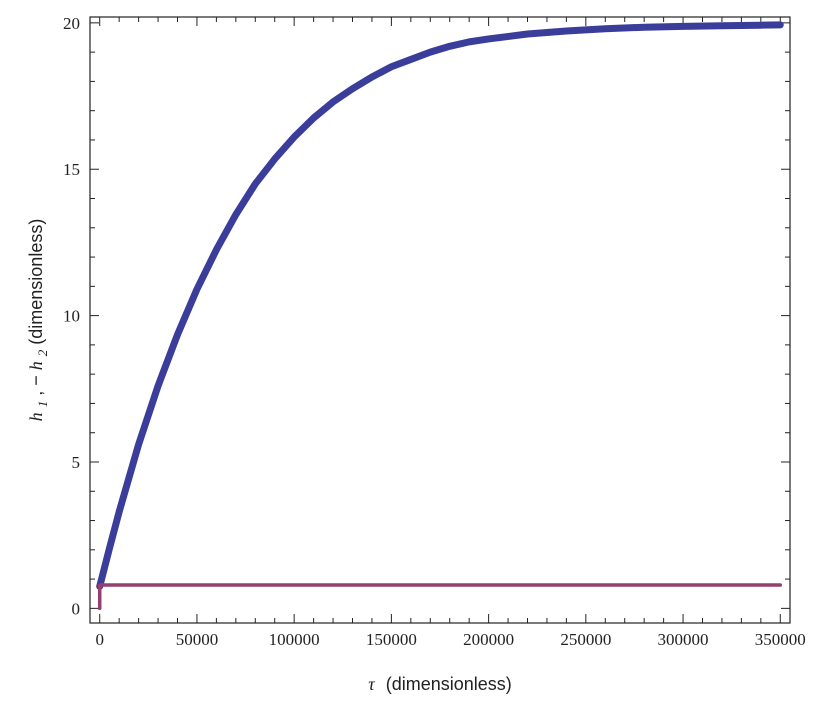 The image size is (830, 704). I want to click on x-tick-label: 250000, so click(585, 639).